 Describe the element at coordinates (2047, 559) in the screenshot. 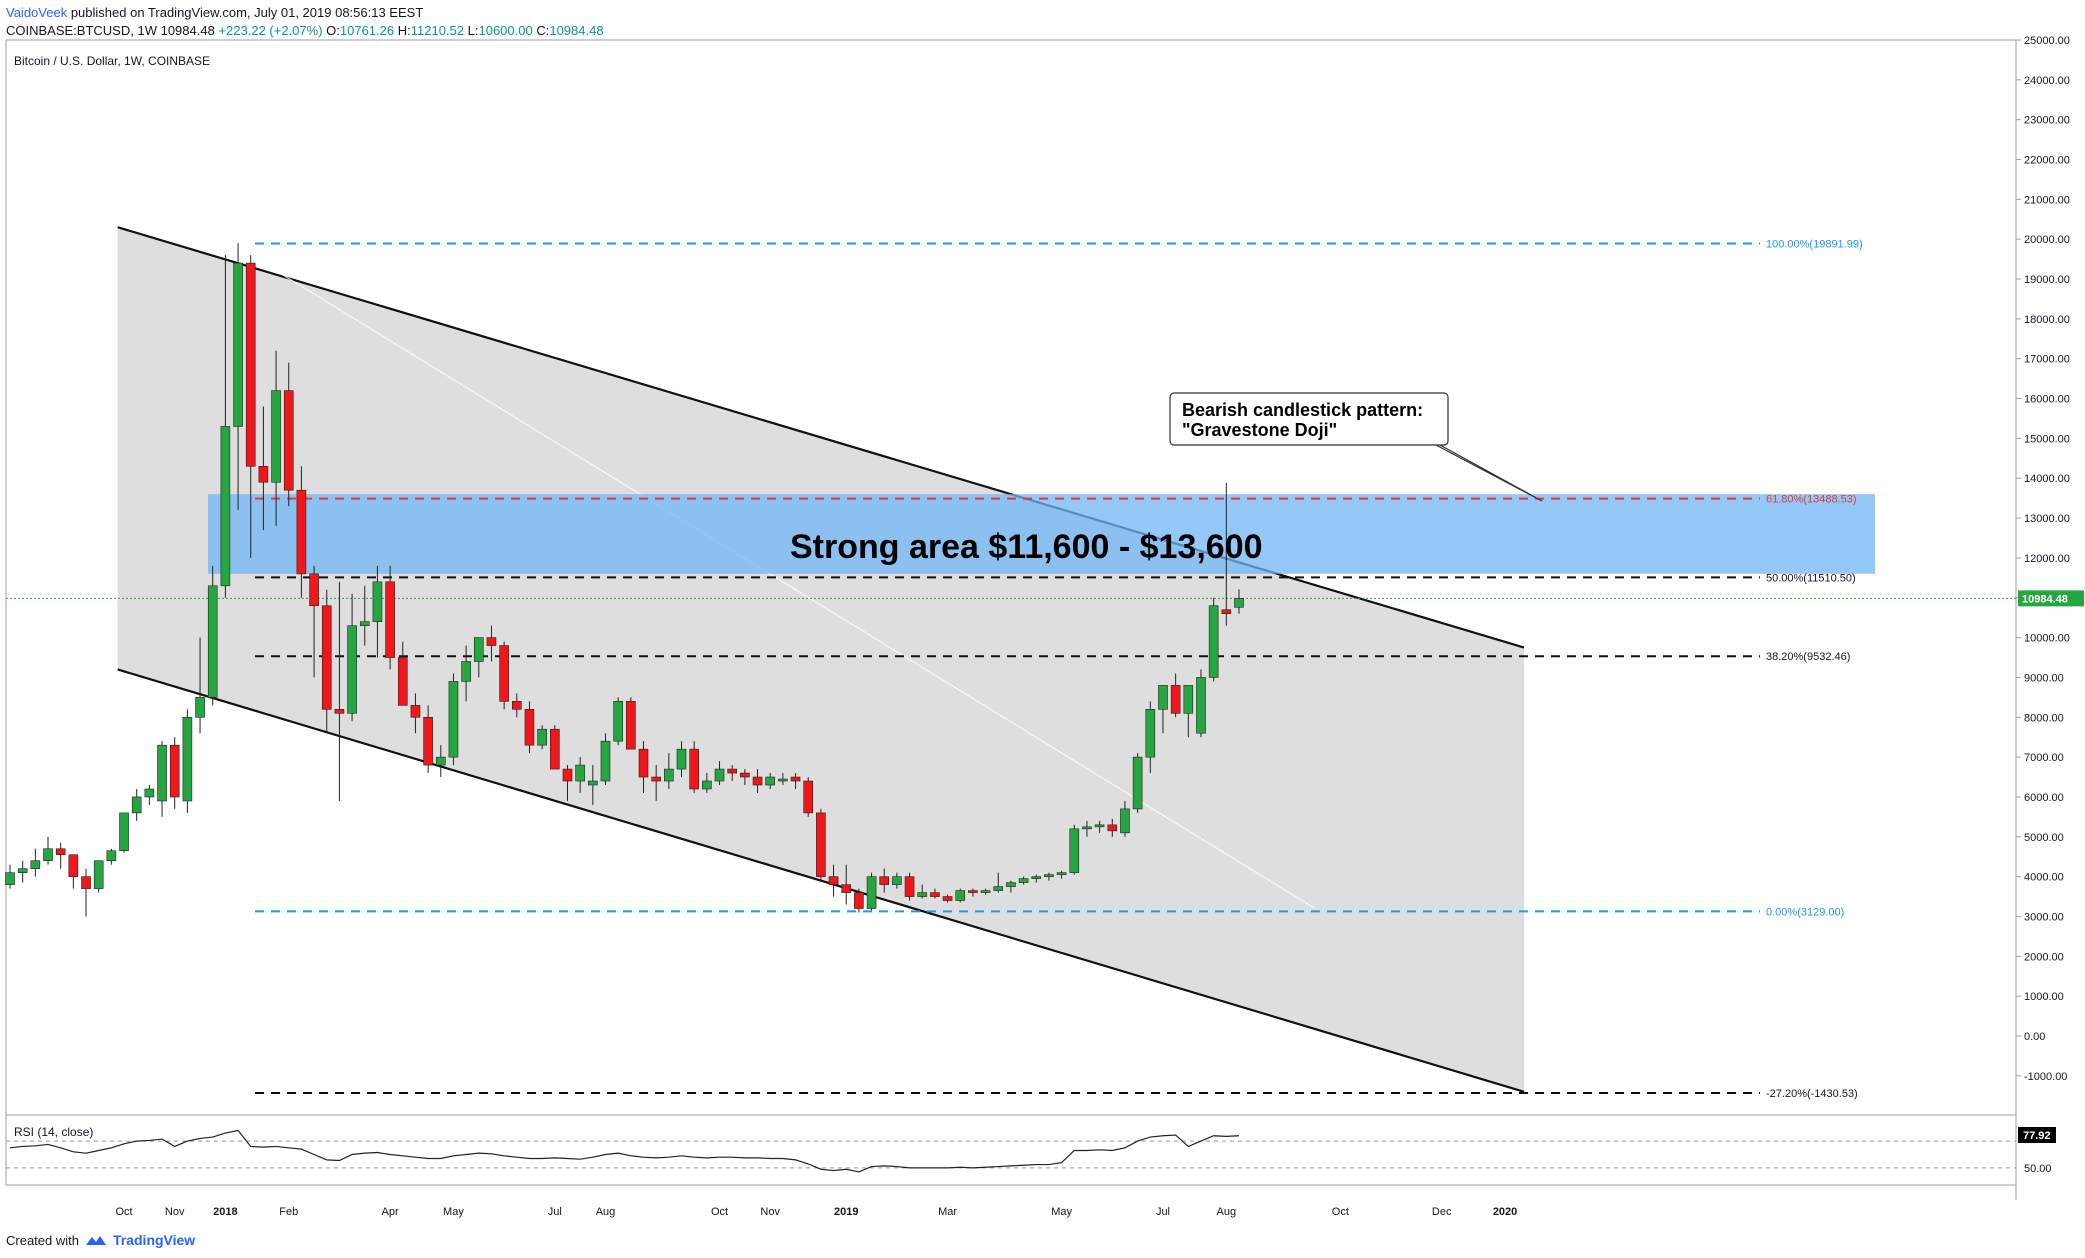

I see `price-axis-label: 12000.00` at that location.